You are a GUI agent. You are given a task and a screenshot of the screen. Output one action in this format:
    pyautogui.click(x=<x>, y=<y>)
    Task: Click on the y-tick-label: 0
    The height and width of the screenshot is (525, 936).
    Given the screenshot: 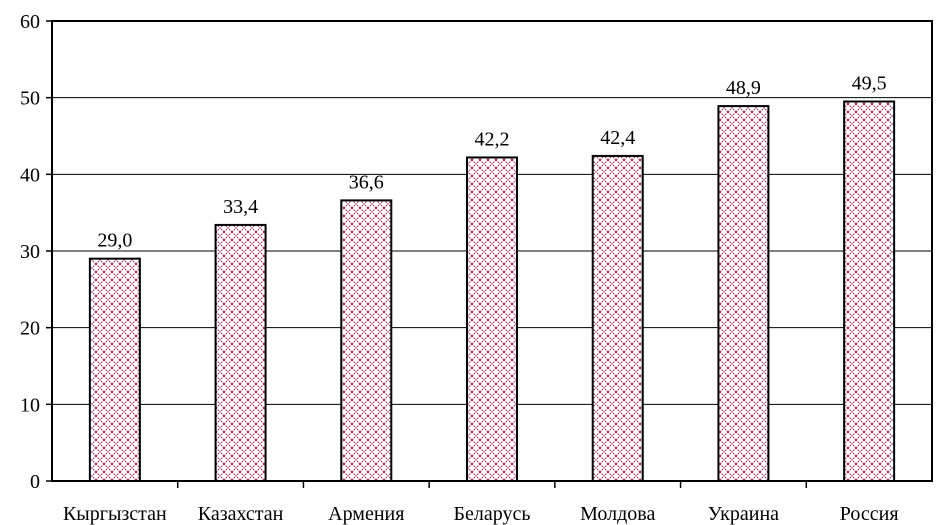 What is the action you would take?
    pyautogui.click(x=35, y=482)
    